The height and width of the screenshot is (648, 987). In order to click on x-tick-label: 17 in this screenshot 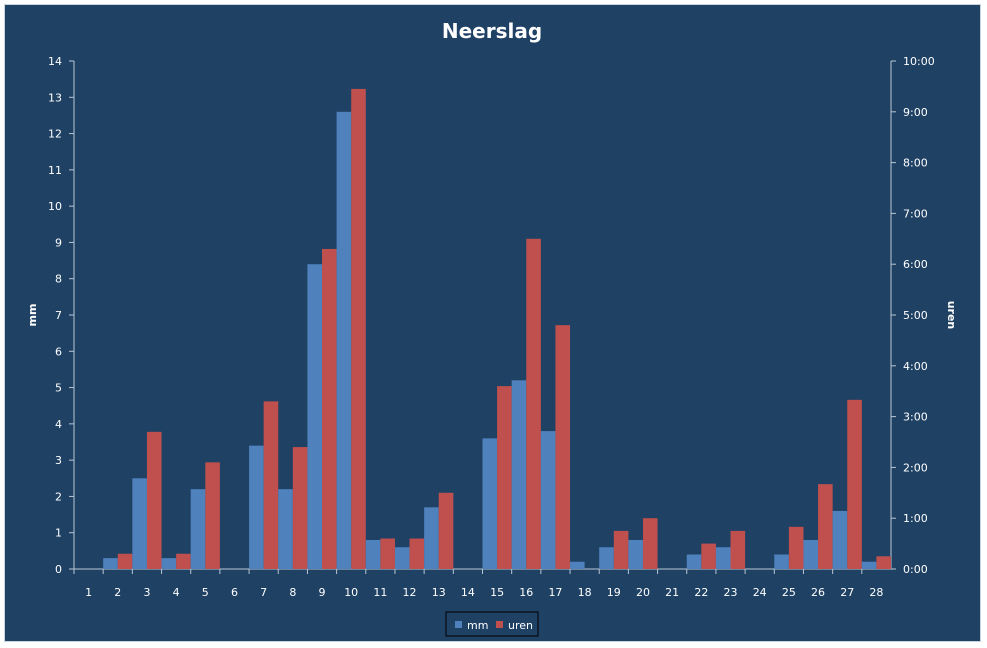, I will do `click(555, 592)`.